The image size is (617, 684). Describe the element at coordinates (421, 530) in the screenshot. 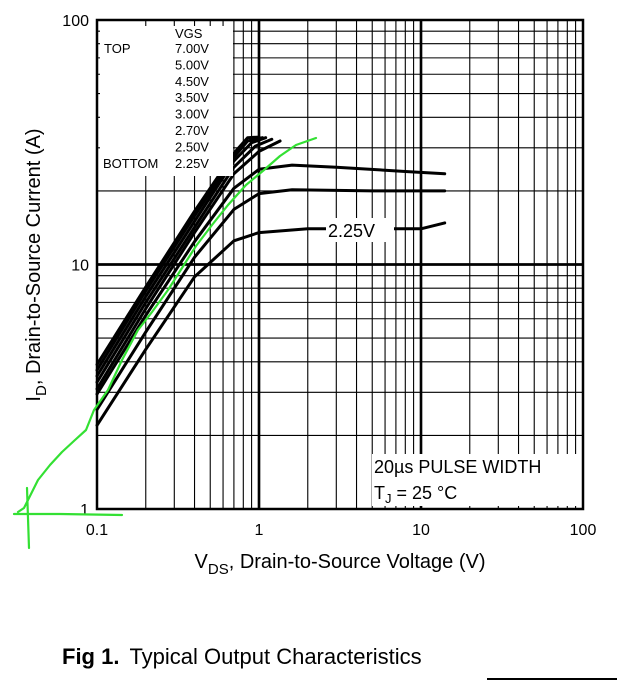

I see `x-tick-label: 10` at that location.